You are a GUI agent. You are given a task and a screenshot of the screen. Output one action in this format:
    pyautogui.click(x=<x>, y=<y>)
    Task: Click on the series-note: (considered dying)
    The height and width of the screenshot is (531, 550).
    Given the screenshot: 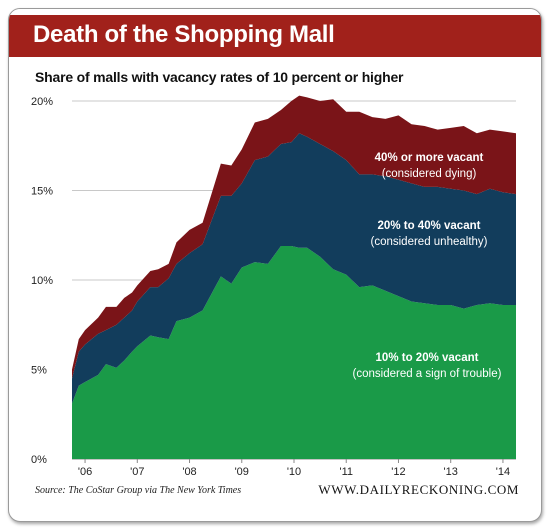 What is the action you would take?
    pyautogui.click(x=429, y=174)
    